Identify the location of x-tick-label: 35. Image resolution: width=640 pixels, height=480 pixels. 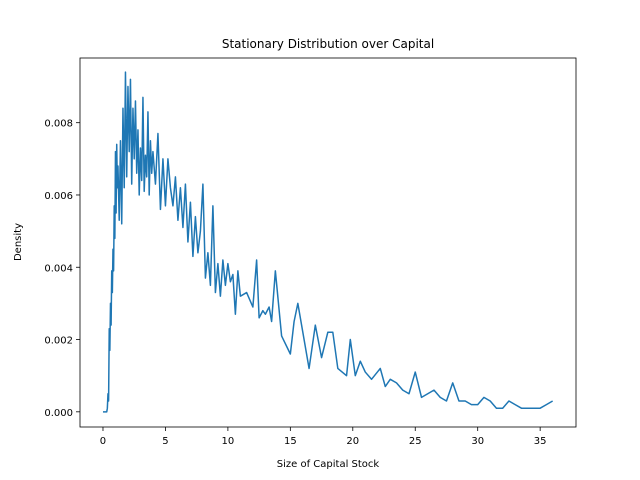
(540, 441).